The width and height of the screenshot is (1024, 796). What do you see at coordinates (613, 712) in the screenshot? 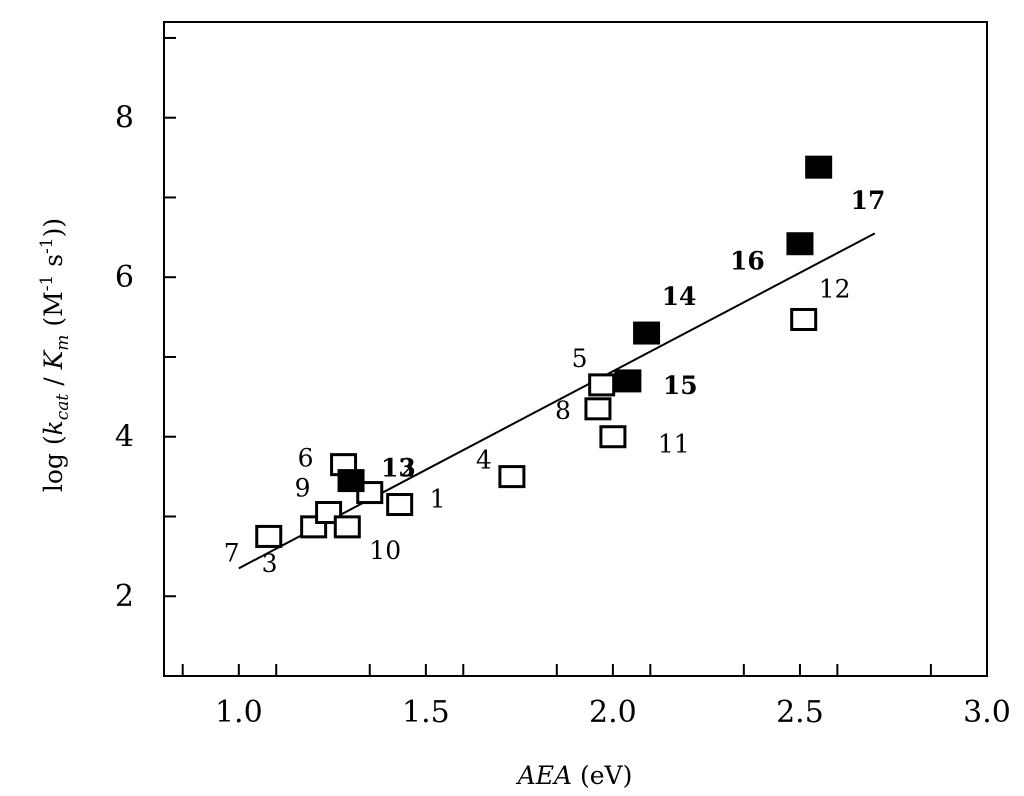
I see `x-tick-label: 2.0` at bounding box center [613, 712].